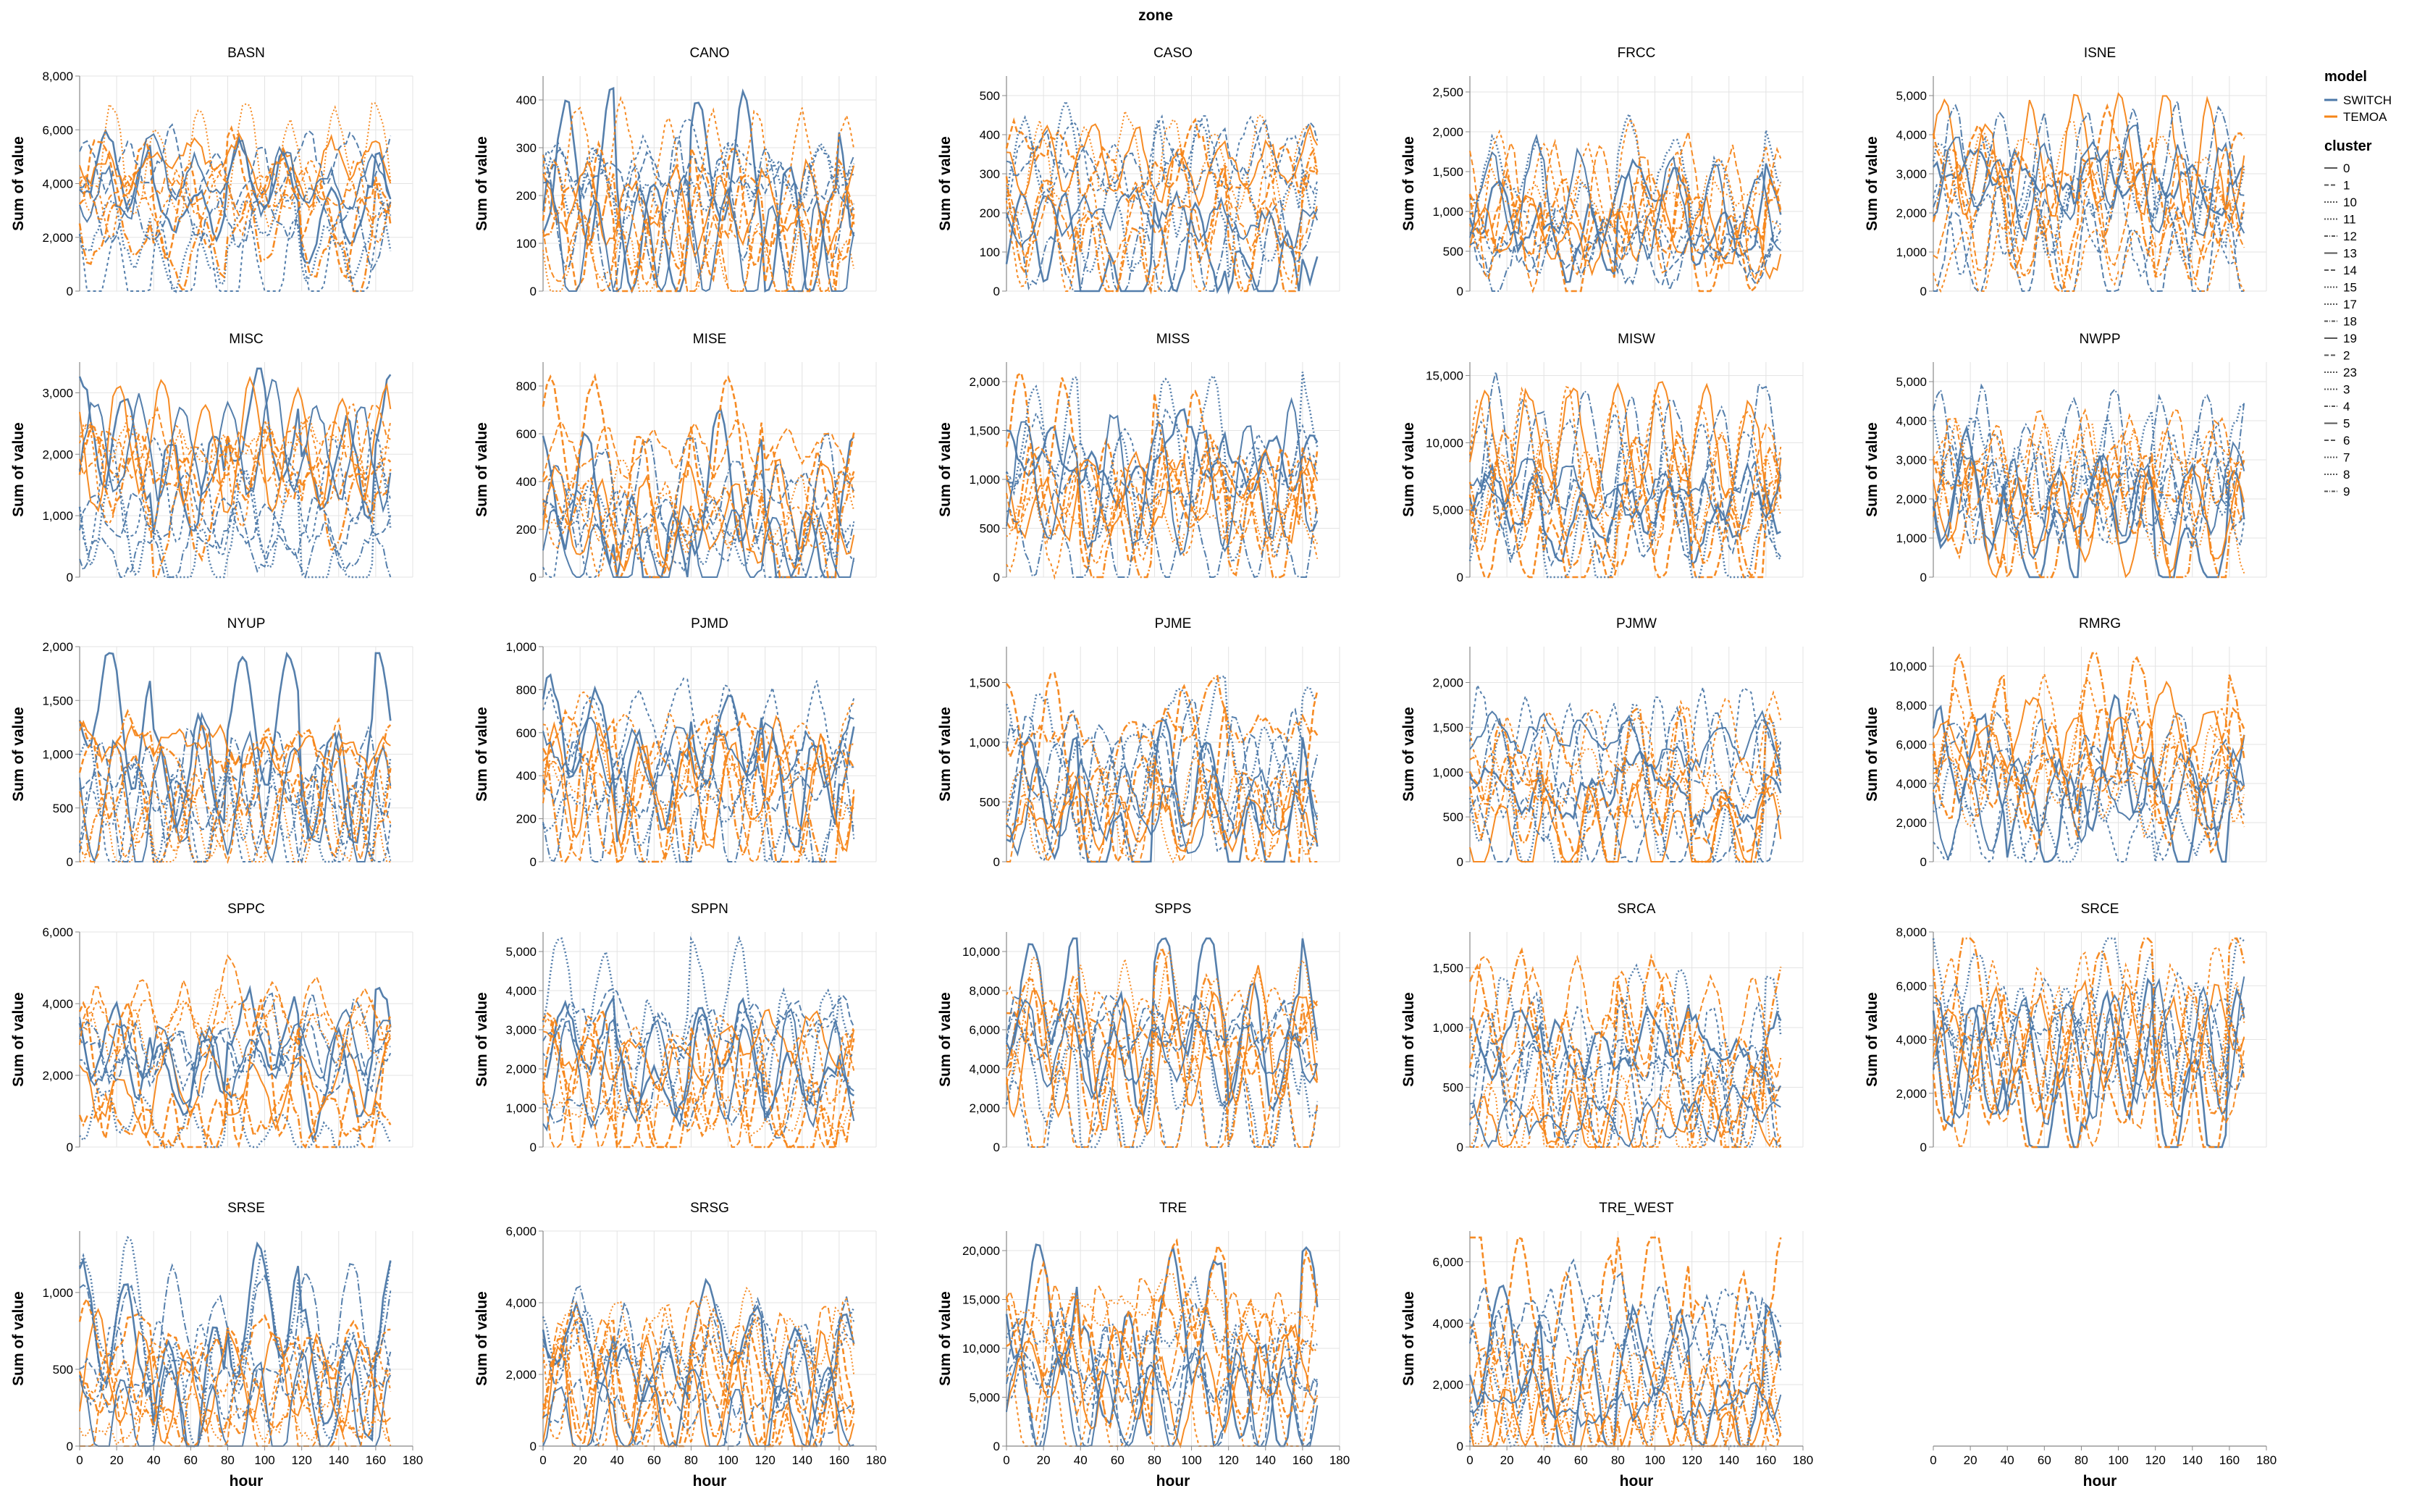 Image resolution: width=2417 pixels, height=1512 pixels. What do you see at coordinates (2346, 168) in the screenshot?
I see `legend-label: 0` at bounding box center [2346, 168].